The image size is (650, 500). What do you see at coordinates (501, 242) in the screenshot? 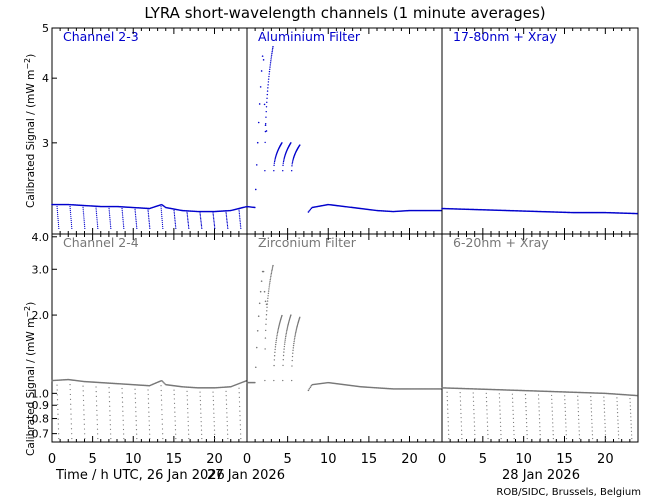
I see `panel-title: 6-20nm + Xray` at bounding box center [501, 242].